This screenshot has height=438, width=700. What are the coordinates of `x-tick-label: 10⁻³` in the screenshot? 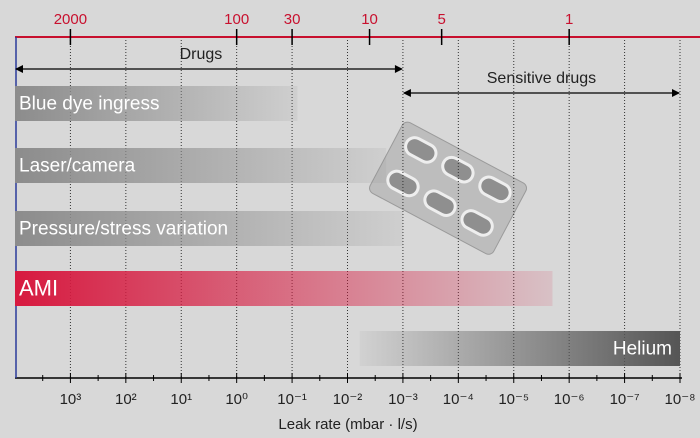 It's located at (403, 399).